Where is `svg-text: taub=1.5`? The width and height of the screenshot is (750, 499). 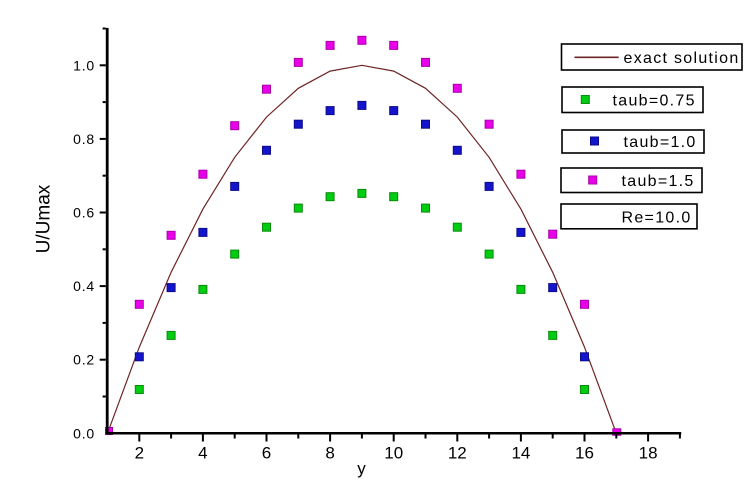 svg-text: taub=1.5 is located at coordinates (658, 181).